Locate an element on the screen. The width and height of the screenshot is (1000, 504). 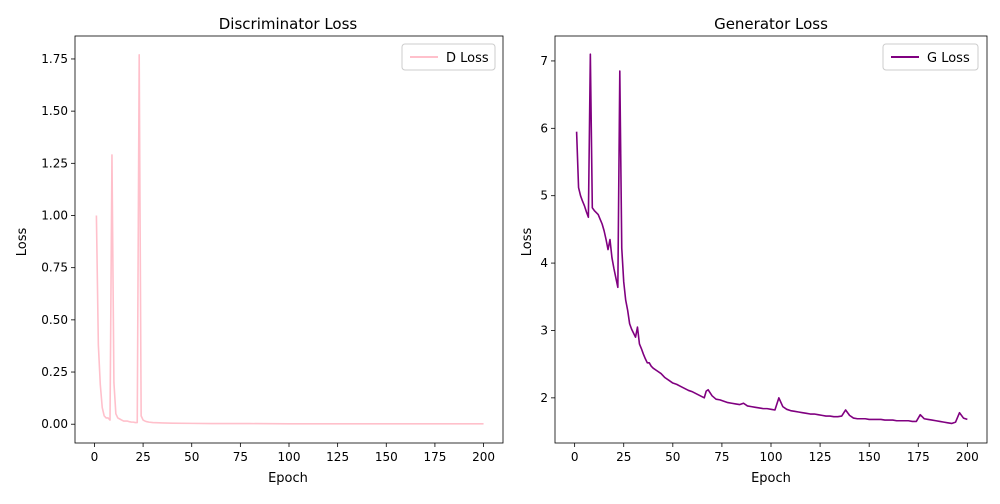
y-tick-label: 3 is located at coordinates (544, 330).